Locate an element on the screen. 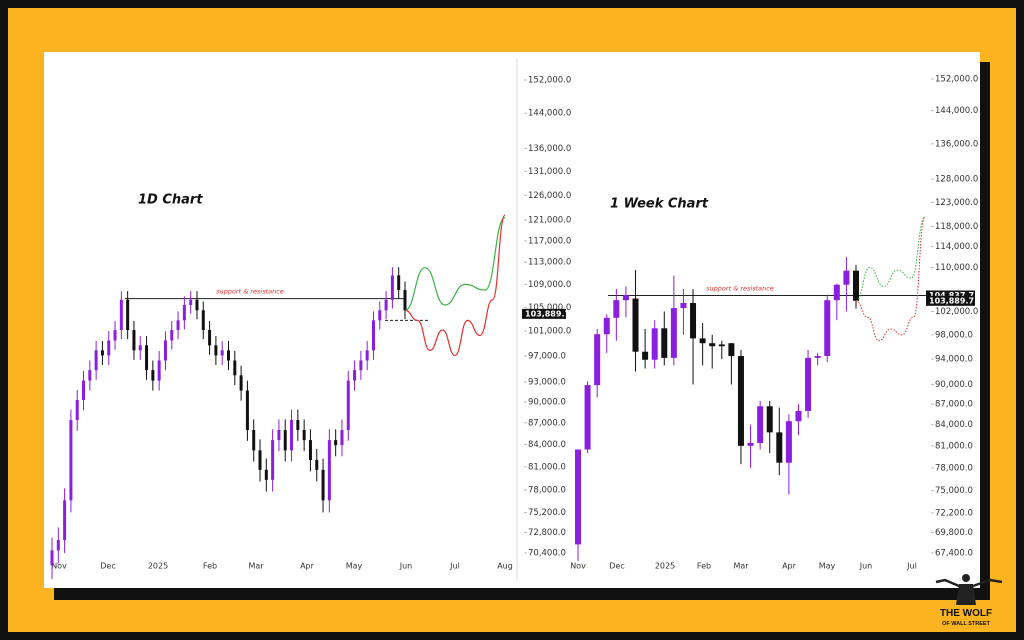 This screenshot has width=1024, height=640. y-tick-label: 110,000.0 is located at coordinates (956, 268).